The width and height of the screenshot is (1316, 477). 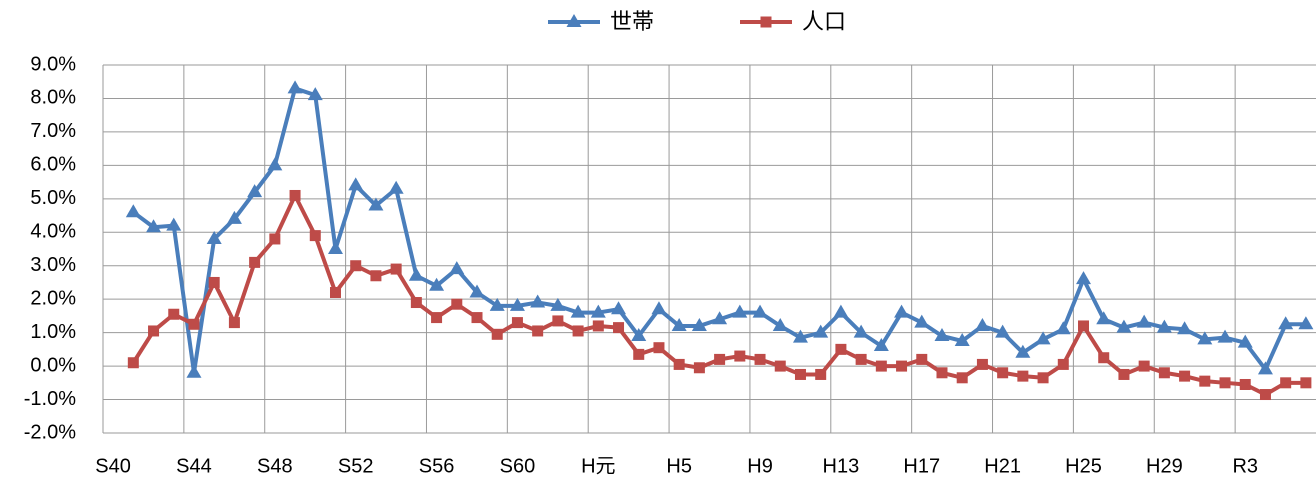 What do you see at coordinates (50, 432) in the screenshot?
I see `y-tick-label: -2.0%` at bounding box center [50, 432].